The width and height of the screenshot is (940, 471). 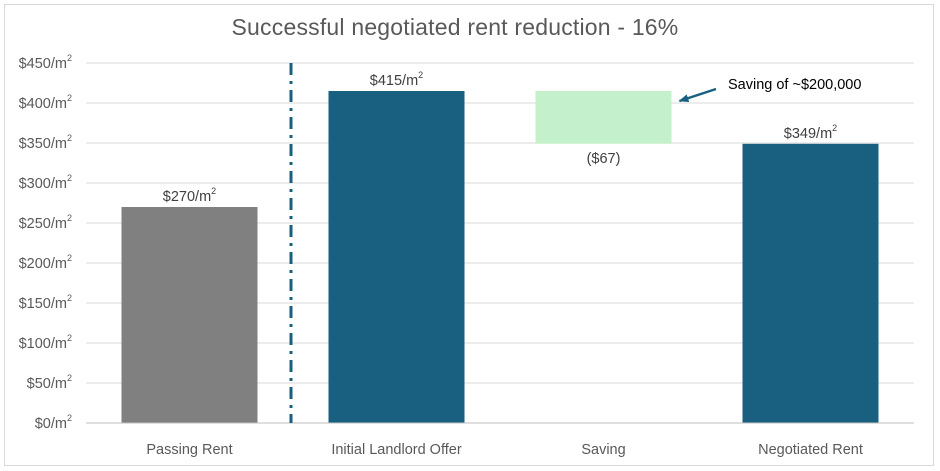 I want to click on y-tick-label: $0/m2, so click(x=53, y=422).